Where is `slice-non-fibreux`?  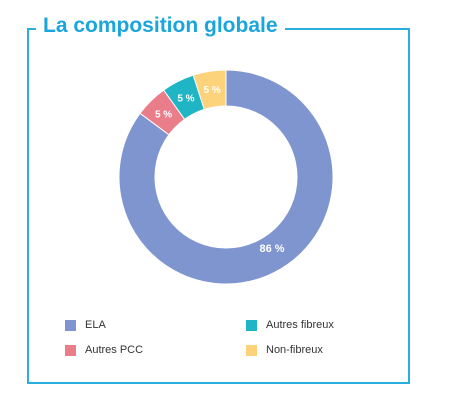 slice-non-fibreux is located at coordinates (209, 90).